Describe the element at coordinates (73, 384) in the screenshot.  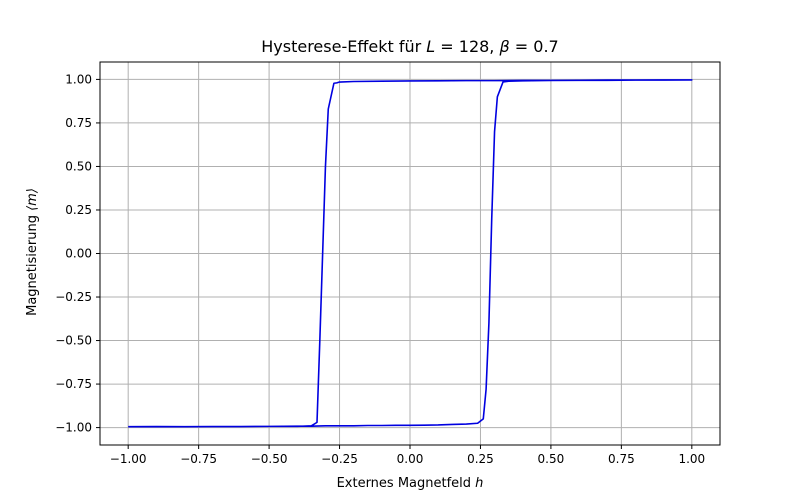
I see `y-tick-label: −0.75` at that location.